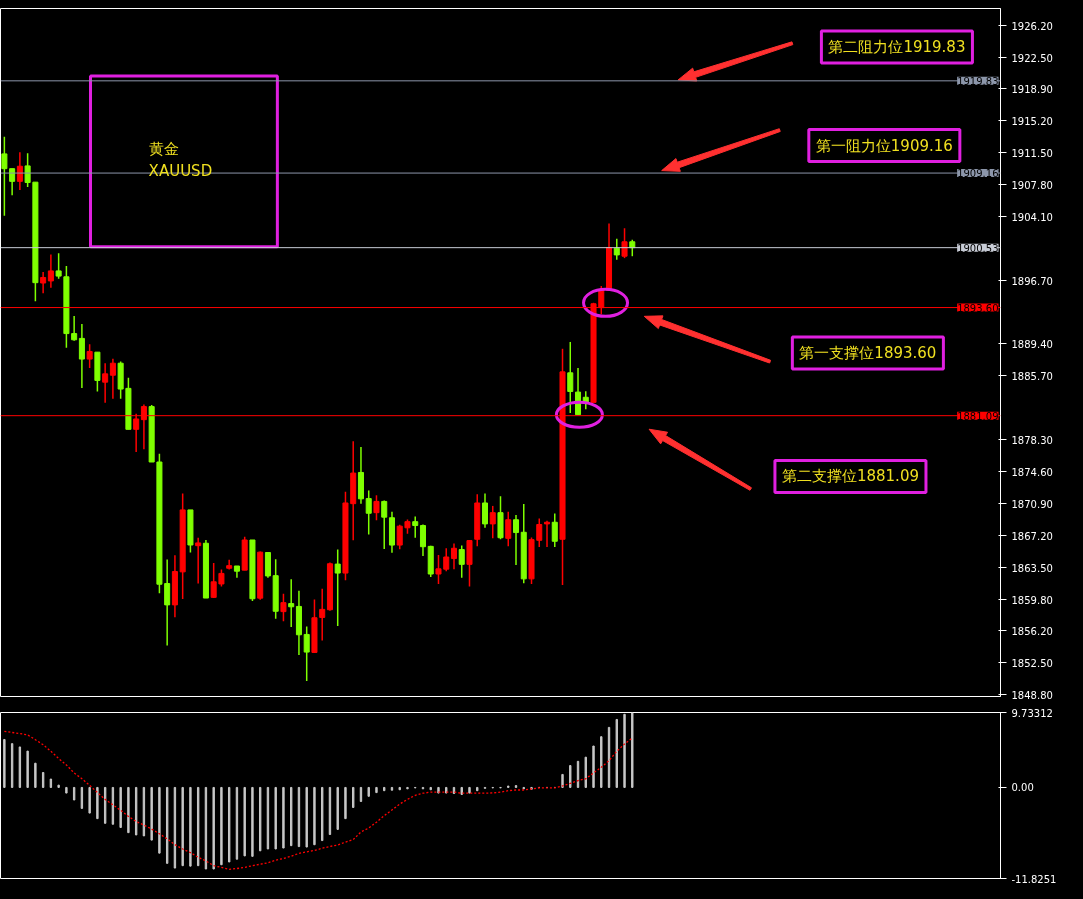 The width and height of the screenshot is (1083, 899). Describe the element at coordinates (1032, 89) in the screenshot. I see `y-tick-label: 1918.90` at that location.